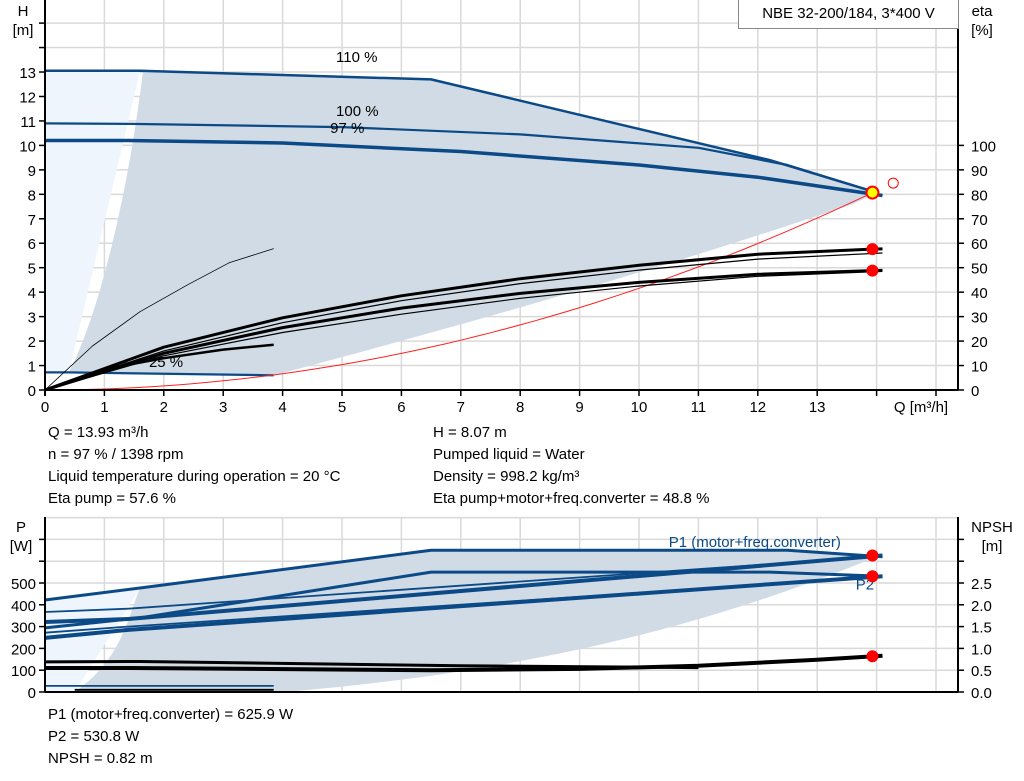 This screenshot has width=1024, height=781. I want to click on eta-tick-label: 80, so click(979, 195).